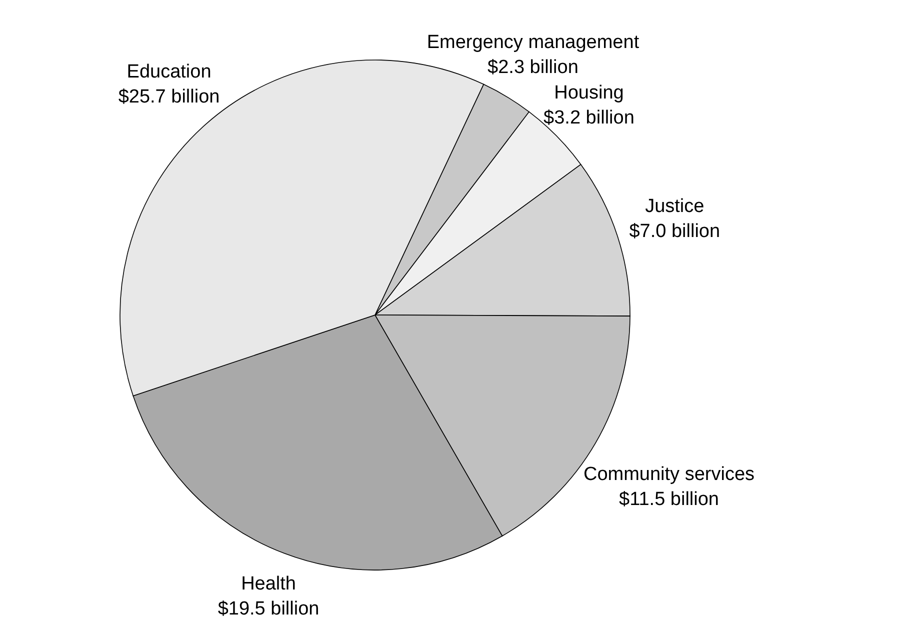 Image resolution: width=924 pixels, height=631 pixels. Describe the element at coordinates (674, 206) in the screenshot. I see `slice-label: Justice` at that location.